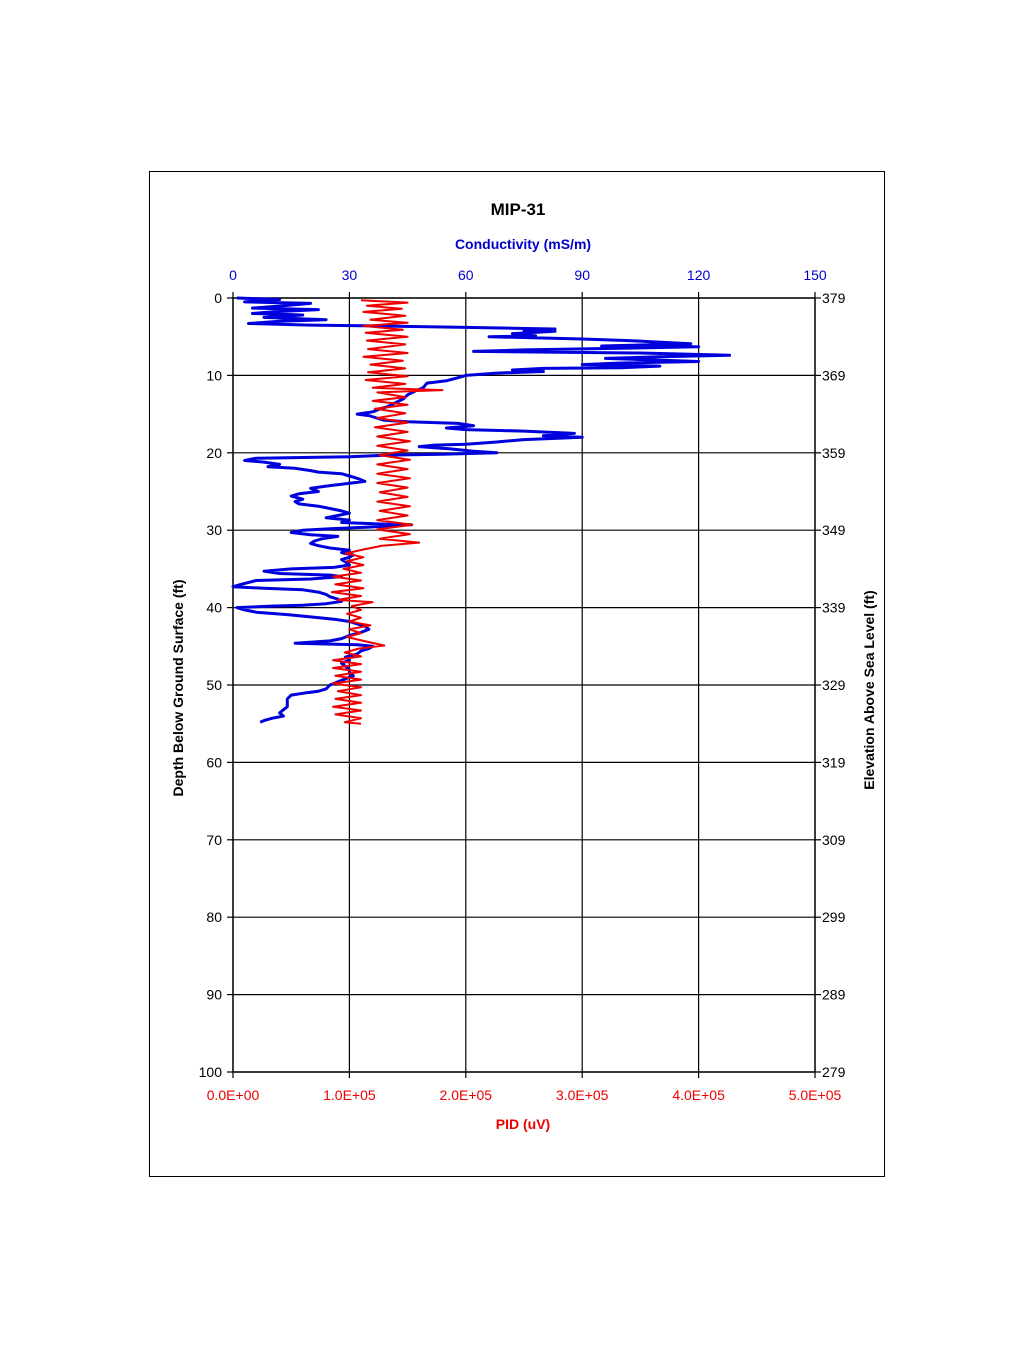 The width and height of the screenshot is (1024, 1365). What do you see at coordinates (698, 1095) in the screenshot?
I see `bottom-tick-label: 4.0E+05` at bounding box center [698, 1095].